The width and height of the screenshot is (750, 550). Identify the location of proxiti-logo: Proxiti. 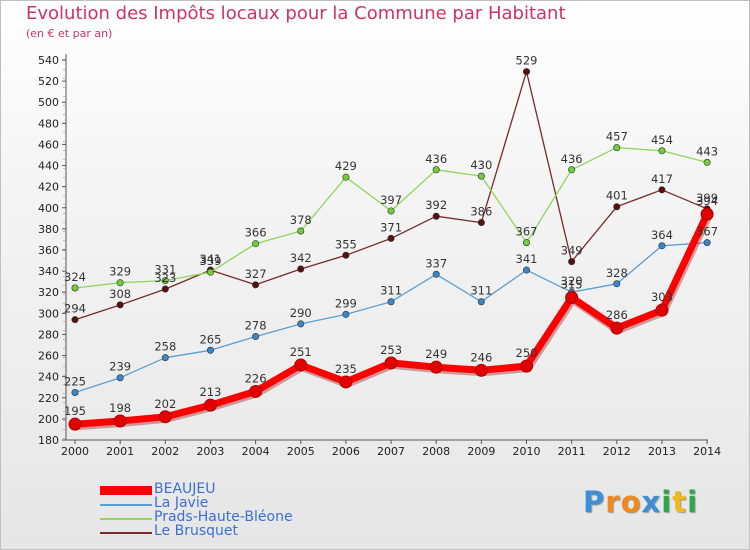
(640, 502).